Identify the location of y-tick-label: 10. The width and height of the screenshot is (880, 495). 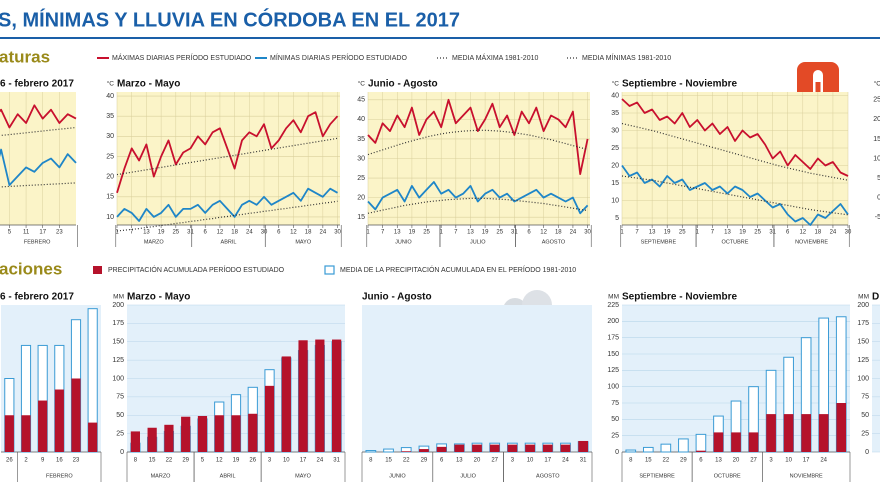
(110, 217).